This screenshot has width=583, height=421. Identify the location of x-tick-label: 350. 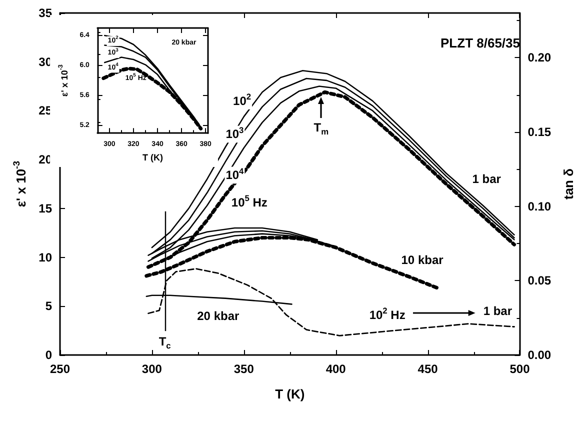
(244, 369).